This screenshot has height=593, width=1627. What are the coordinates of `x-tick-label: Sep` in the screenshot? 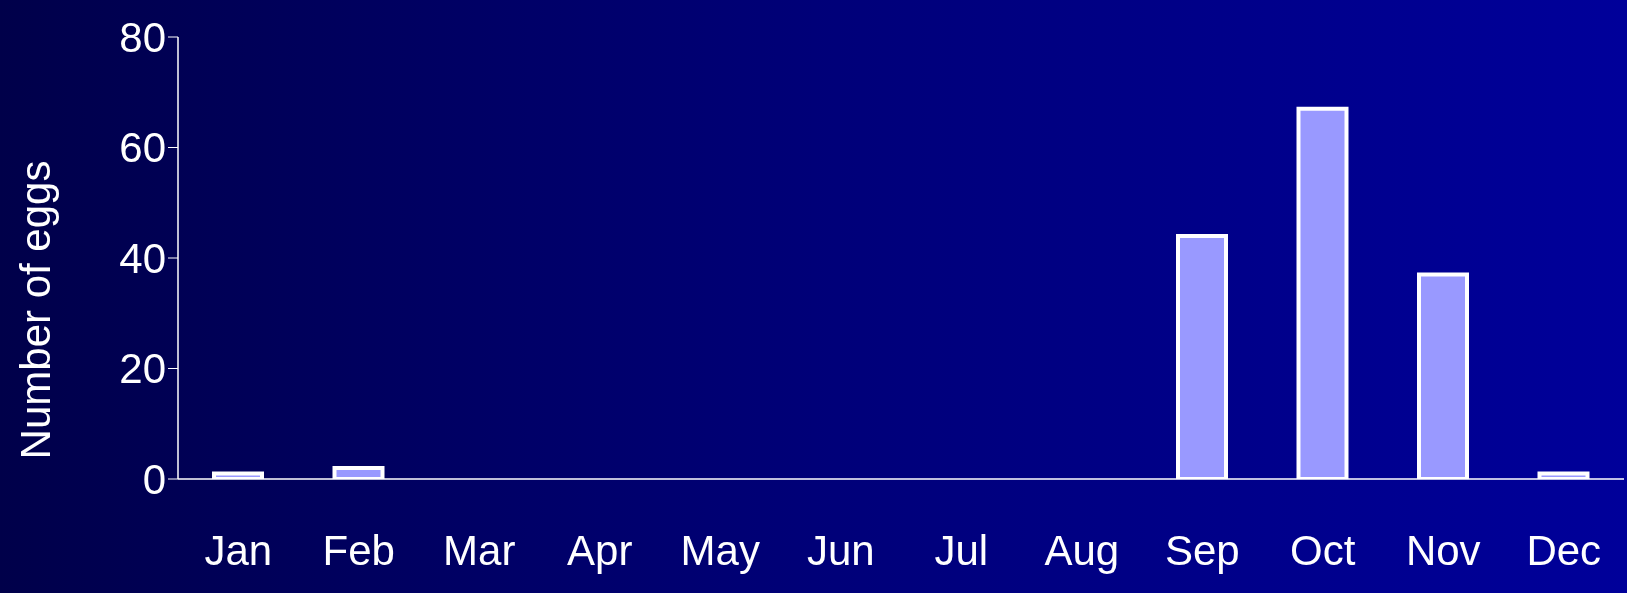 It's located at (1202, 550).